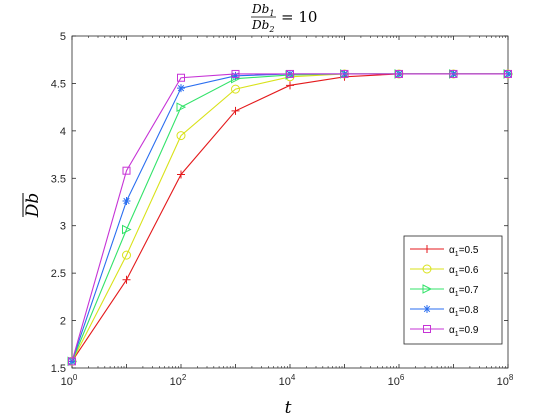 The width and height of the screenshot is (560, 420). Describe the element at coordinates (287, 380) in the screenshot. I see `x-tick-label: 10⁴` at that location.